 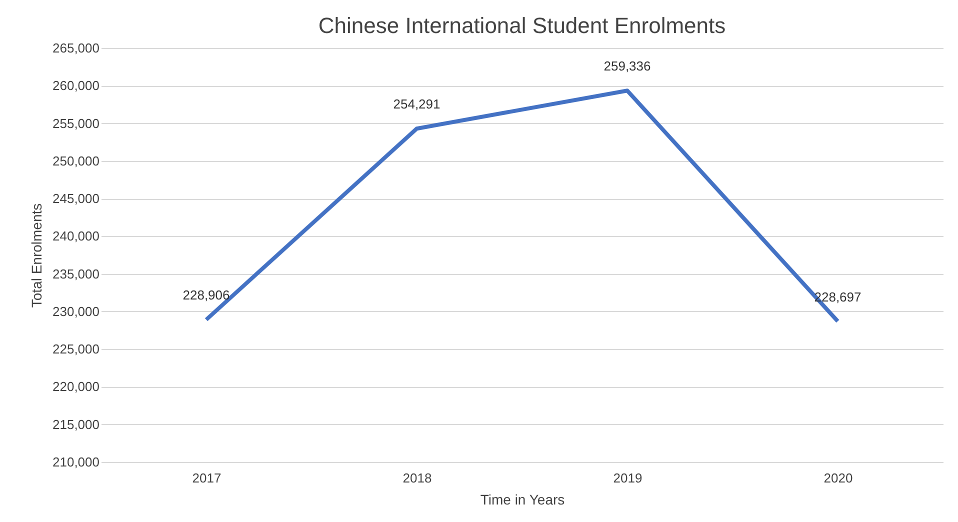 What do you see at coordinates (522, 25) in the screenshot?
I see `chart-title: Chinese International Student Enrolments` at bounding box center [522, 25].